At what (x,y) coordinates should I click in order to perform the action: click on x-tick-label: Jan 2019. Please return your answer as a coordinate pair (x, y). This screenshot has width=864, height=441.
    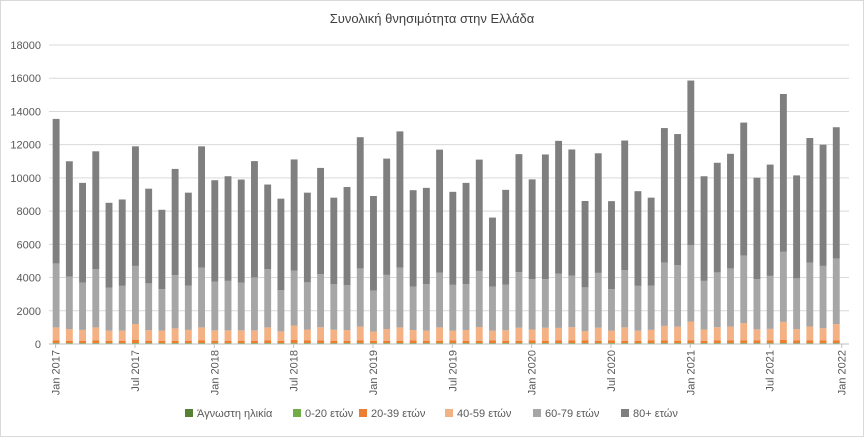
    Looking at the image, I should click on (374, 372).